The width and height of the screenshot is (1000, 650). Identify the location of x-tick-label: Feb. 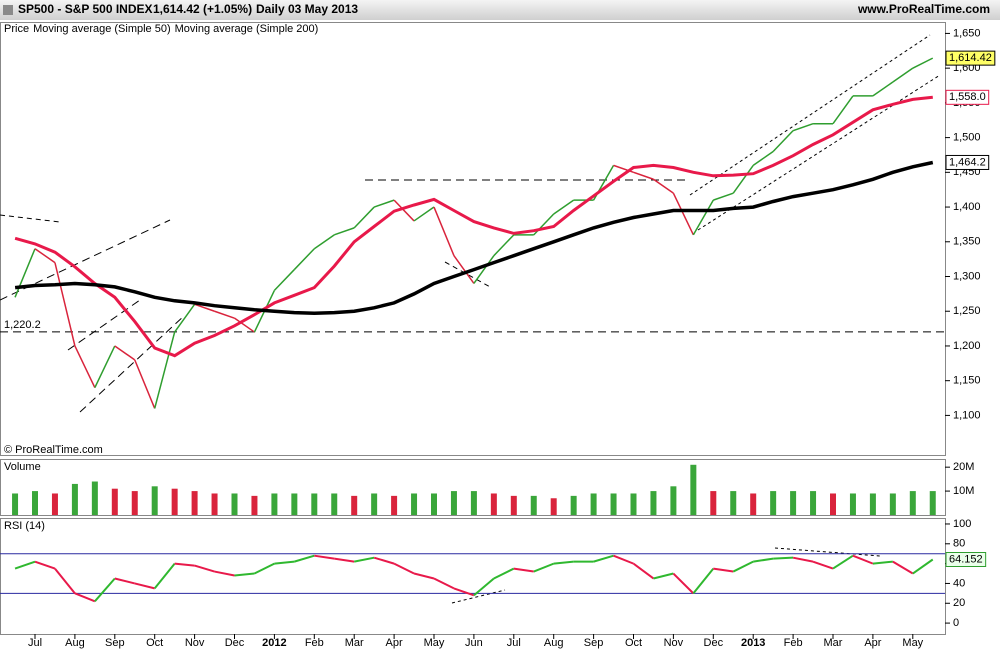
(314, 643).